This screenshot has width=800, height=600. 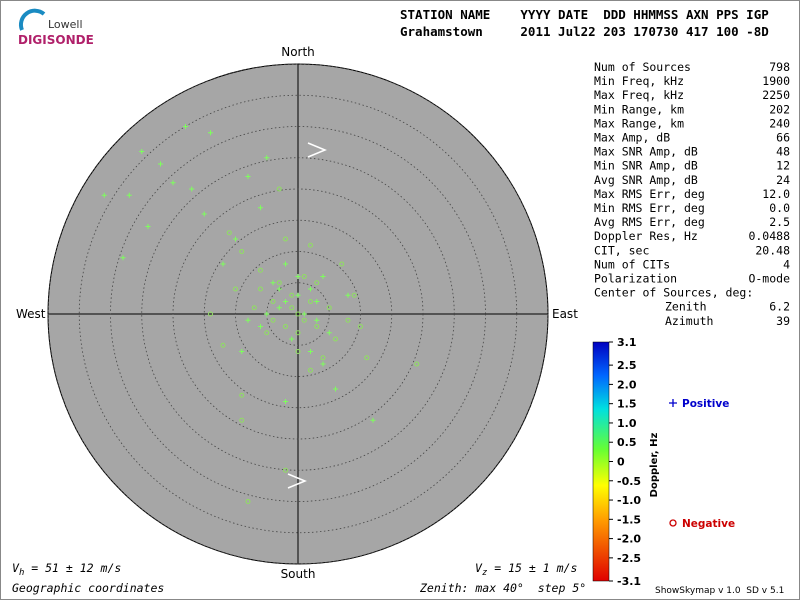 What do you see at coordinates (705, 404) in the screenshot?
I see `legend-label: Positive` at bounding box center [705, 404].